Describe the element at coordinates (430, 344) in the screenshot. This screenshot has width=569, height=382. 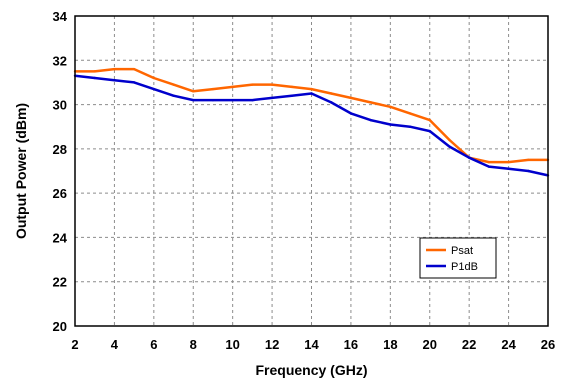
I see `x-tick-label: 20` at that location.